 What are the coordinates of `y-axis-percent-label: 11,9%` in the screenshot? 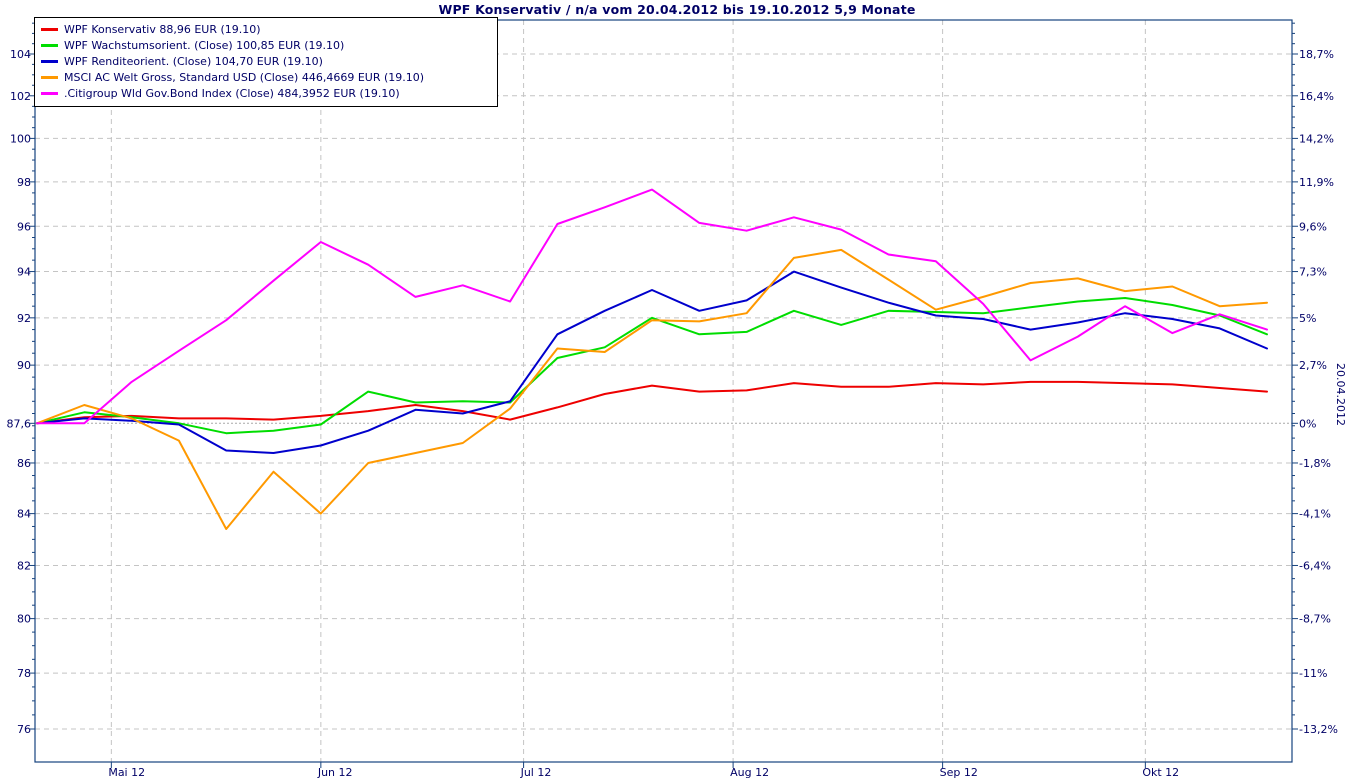 It's located at (1316, 182).